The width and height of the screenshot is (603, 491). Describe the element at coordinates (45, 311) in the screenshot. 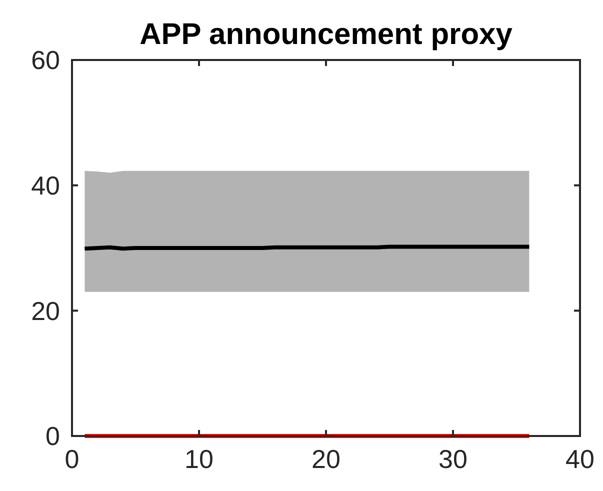

I see `y-tick-label: 20` at that location.